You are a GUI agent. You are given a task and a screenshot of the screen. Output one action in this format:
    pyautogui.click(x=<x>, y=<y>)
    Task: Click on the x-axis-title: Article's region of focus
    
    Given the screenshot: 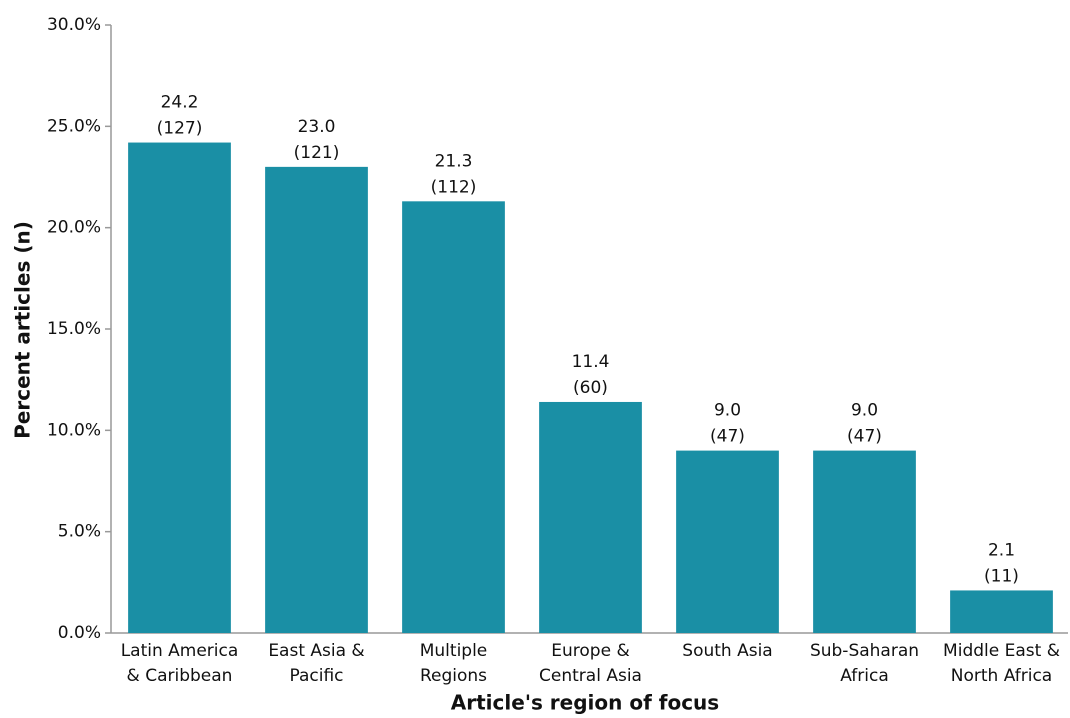 What is the action you would take?
    pyautogui.click(x=585, y=703)
    